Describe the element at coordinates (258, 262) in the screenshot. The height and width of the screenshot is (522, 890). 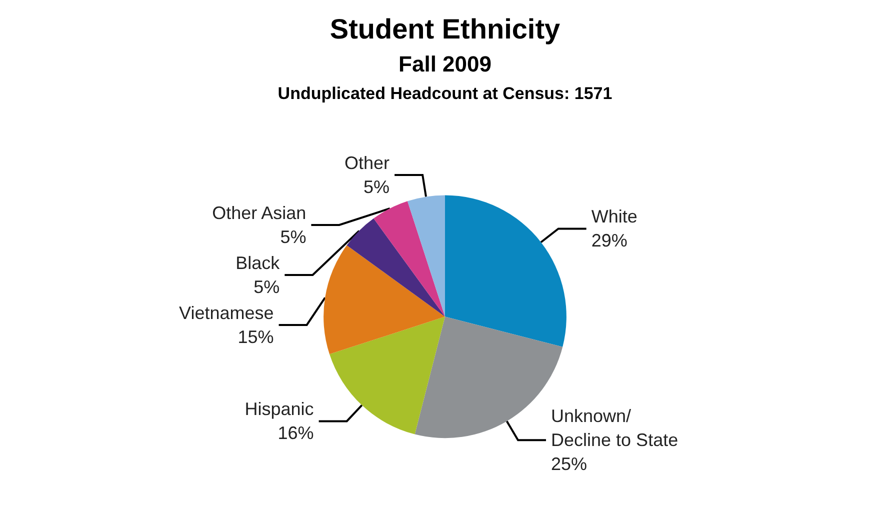
I see `slice-label: Black` at that location.